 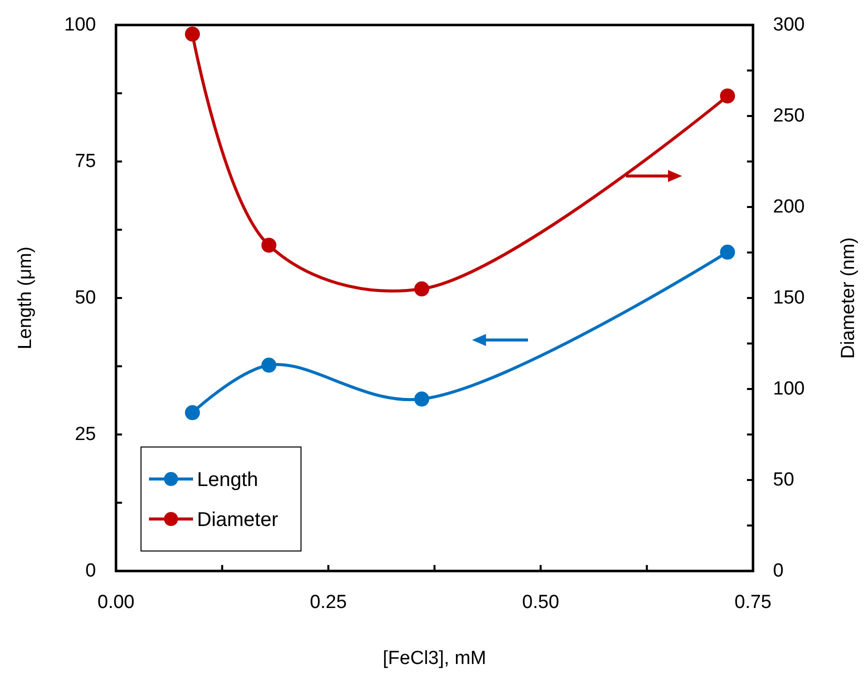 I want to click on x-axis-title: [FeCl3], mM, so click(x=434, y=658).